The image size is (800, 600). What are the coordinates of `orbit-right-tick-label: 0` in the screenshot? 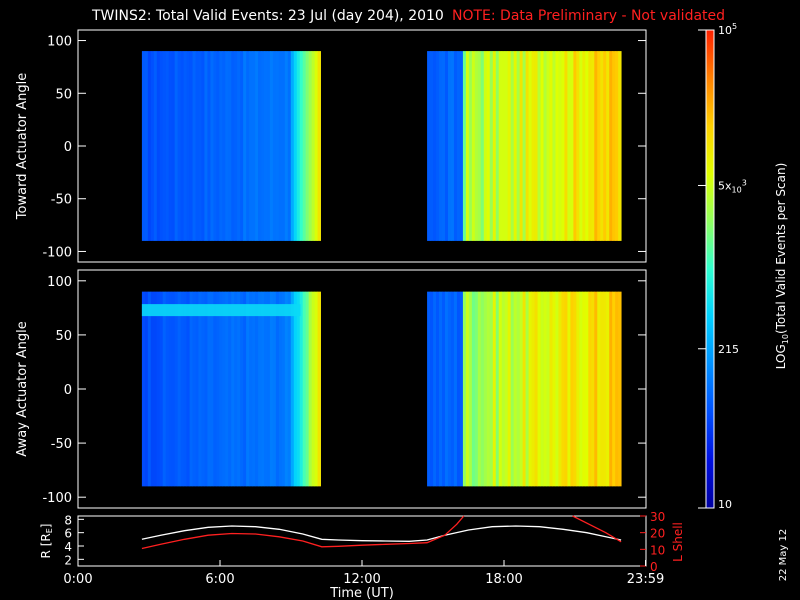 It's located at (654, 567).